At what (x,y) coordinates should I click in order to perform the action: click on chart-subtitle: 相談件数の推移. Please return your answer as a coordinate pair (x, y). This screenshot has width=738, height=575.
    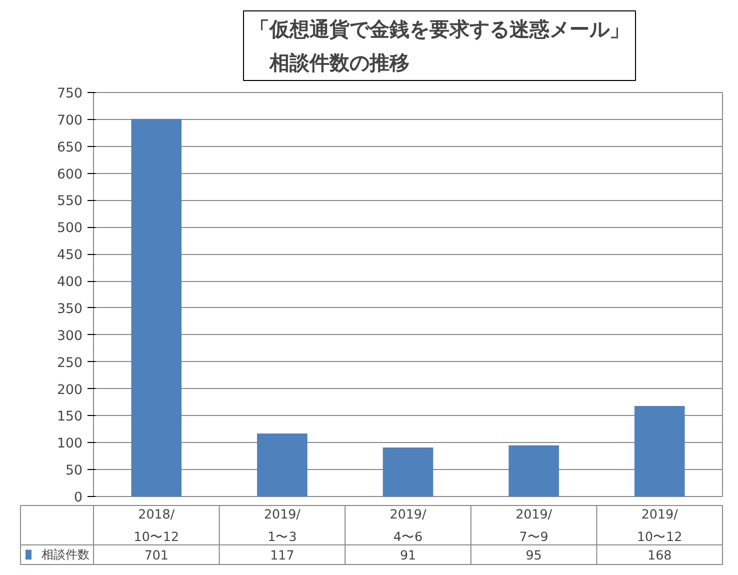
    Looking at the image, I should click on (330, 62).